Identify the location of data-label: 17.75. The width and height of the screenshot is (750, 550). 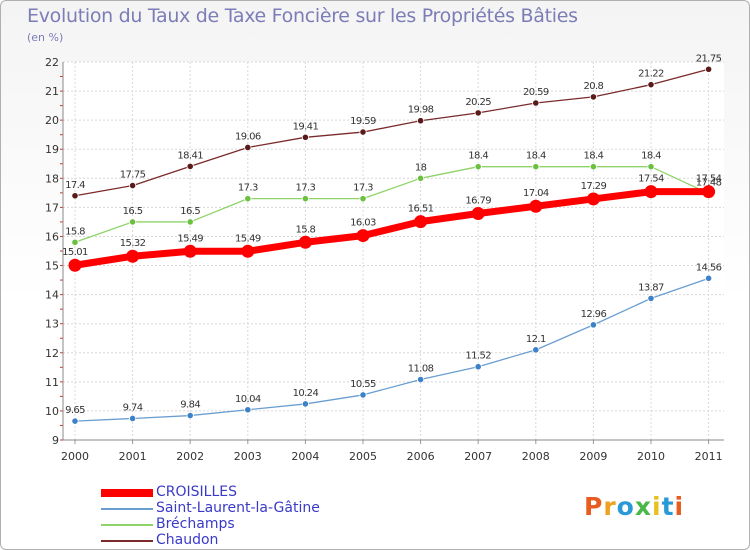
(133, 175).